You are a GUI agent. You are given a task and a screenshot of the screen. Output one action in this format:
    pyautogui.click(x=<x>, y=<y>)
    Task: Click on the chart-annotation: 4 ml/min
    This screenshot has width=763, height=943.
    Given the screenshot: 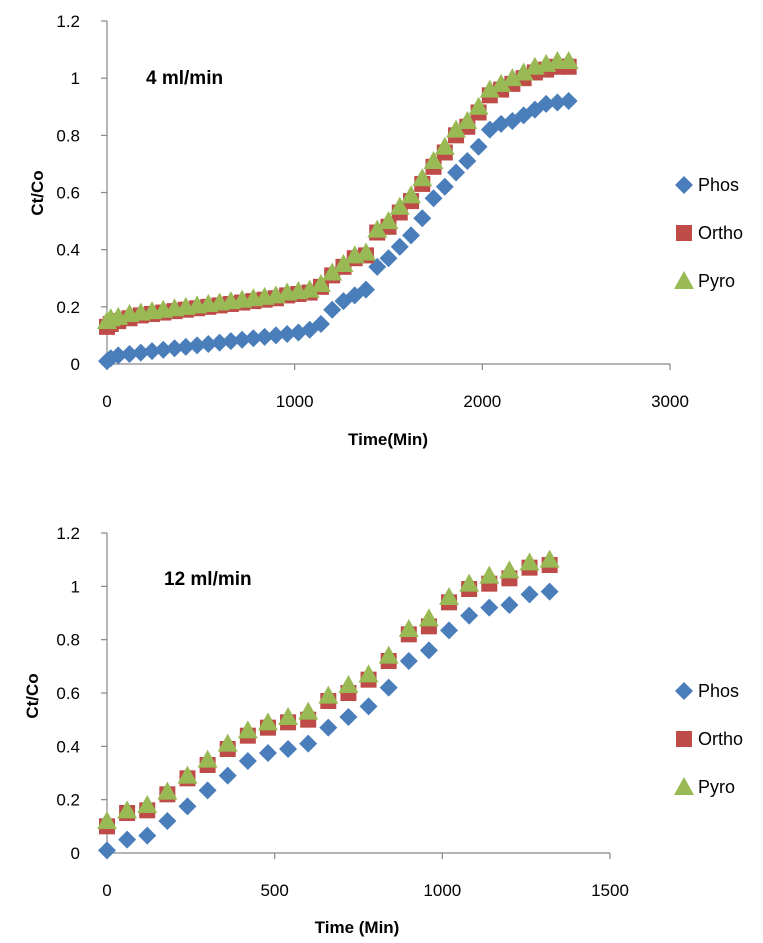 What is the action you would take?
    pyautogui.click(x=184, y=78)
    